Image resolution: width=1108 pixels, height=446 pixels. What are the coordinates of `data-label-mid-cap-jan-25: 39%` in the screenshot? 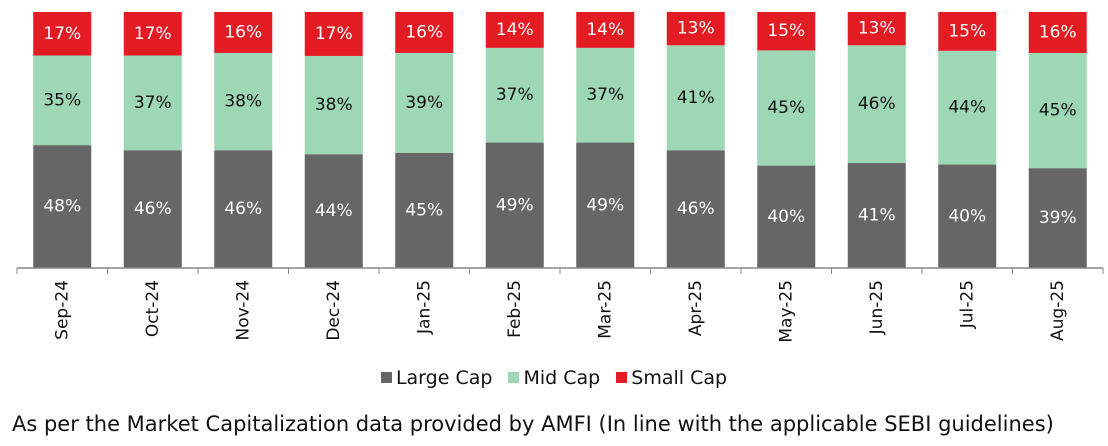 It's located at (424, 103).